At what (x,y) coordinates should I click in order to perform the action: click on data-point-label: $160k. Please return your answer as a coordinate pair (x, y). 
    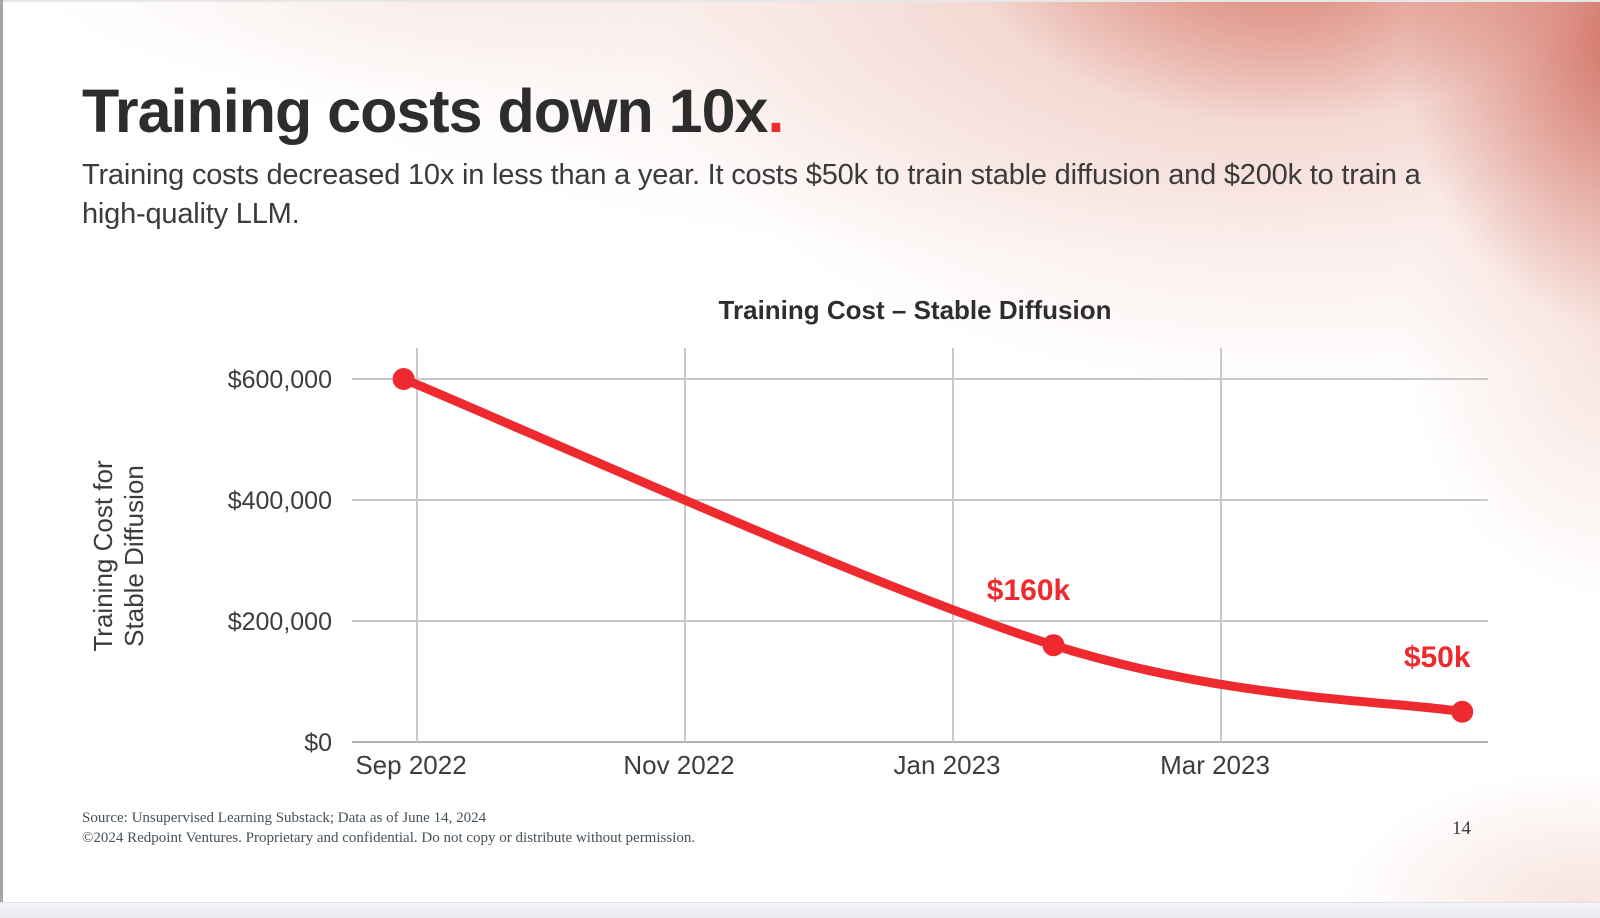
    Looking at the image, I should click on (1029, 590).